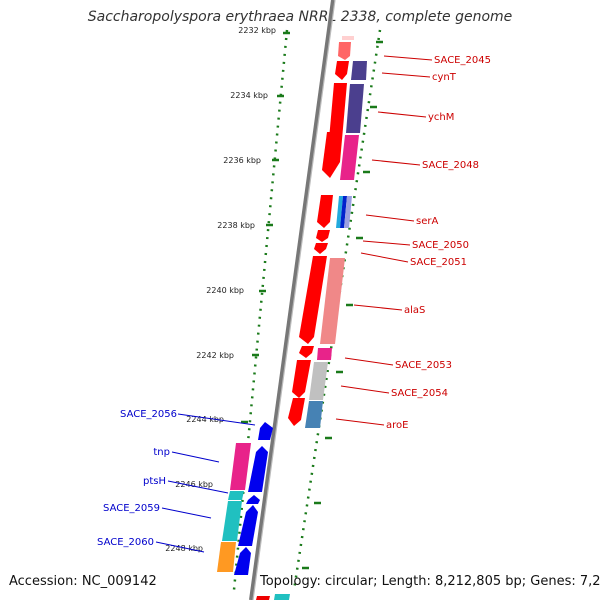 This screenshot has width=600, height=600. What do you see at coordinates (184, 548) in the screenshot?
I see `ruler-label: 2248 kbp` at bounding box center [184, 548].